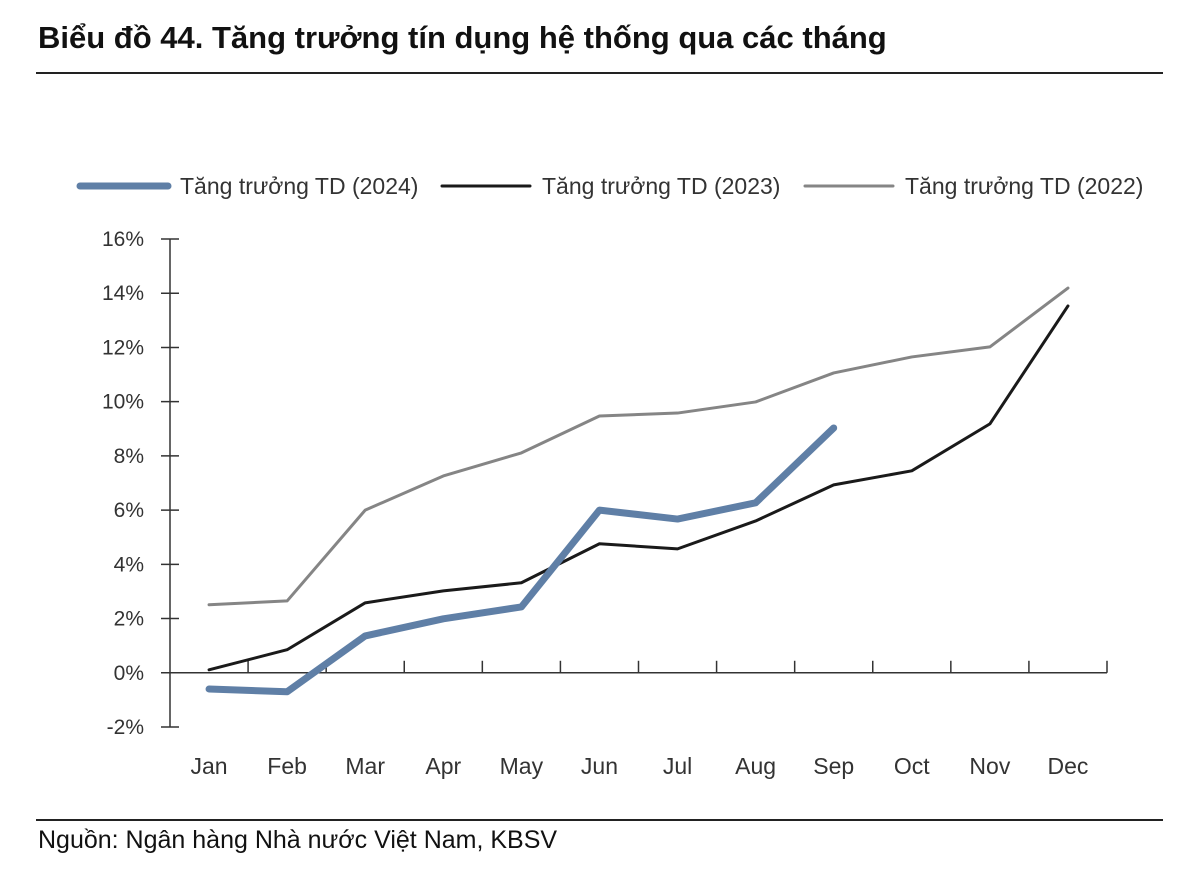  I want to click on source-note: Nguồn: Ngân hàng Nhà nước Việt Nam, KBSV, so click(298, 840).